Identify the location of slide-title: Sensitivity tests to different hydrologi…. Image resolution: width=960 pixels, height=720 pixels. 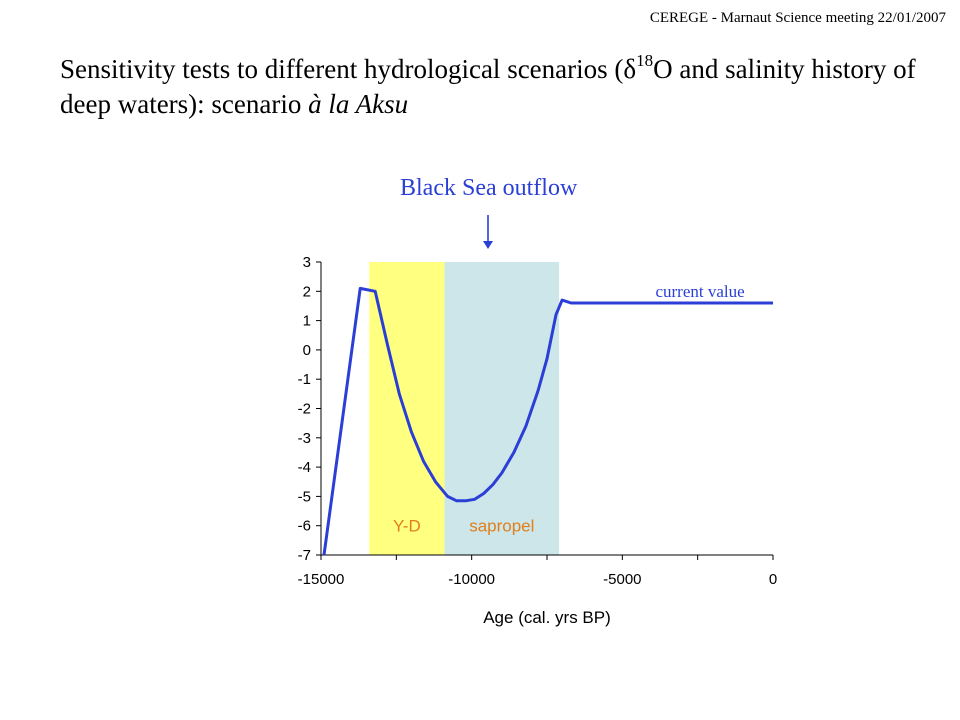
(490, 87).